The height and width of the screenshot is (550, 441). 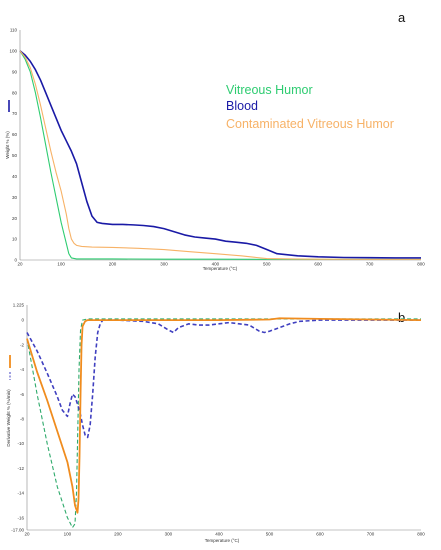 What do you see at coordinates (20, 493) in the screenshot?
I see `y-tick-label: -14` at bounding box center [20, 493].